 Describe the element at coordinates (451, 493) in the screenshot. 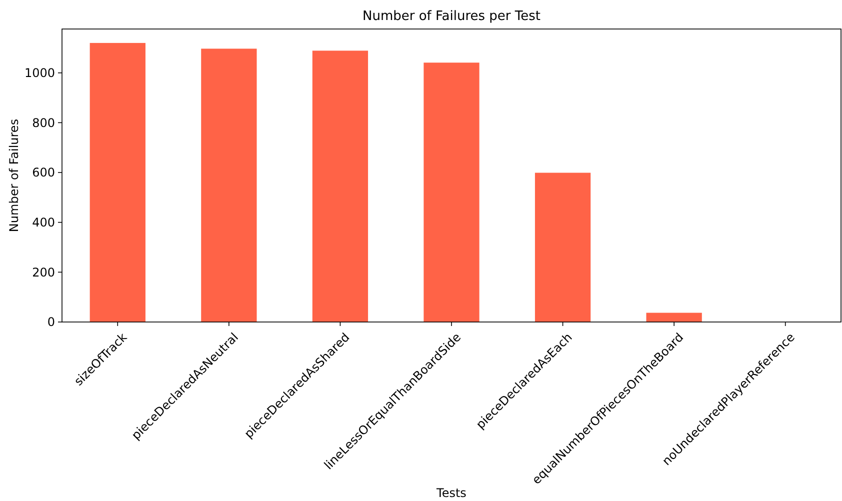

I see `x-axis-title: Tests` at that location.